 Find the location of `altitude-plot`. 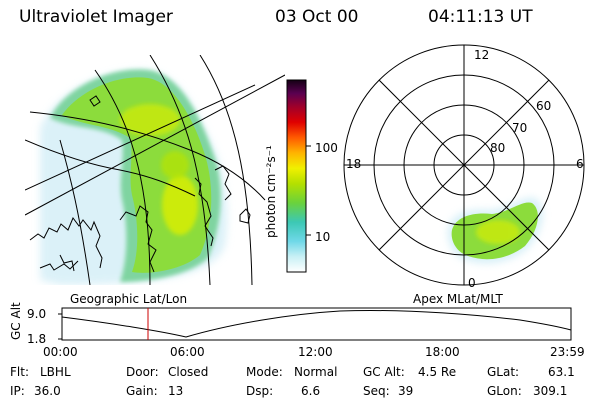

altitude-plot is located at coordinates (315, 324).